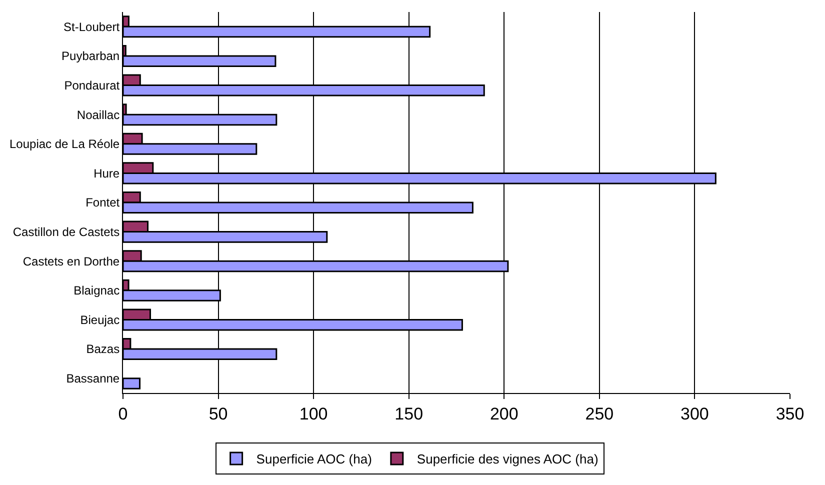 Image resolution: width=825 pixels, height=485 pixels. Describe the element at coordinates (92, 85) in the screenshot. I see `y-tick-label: Pondaurat` at that location.